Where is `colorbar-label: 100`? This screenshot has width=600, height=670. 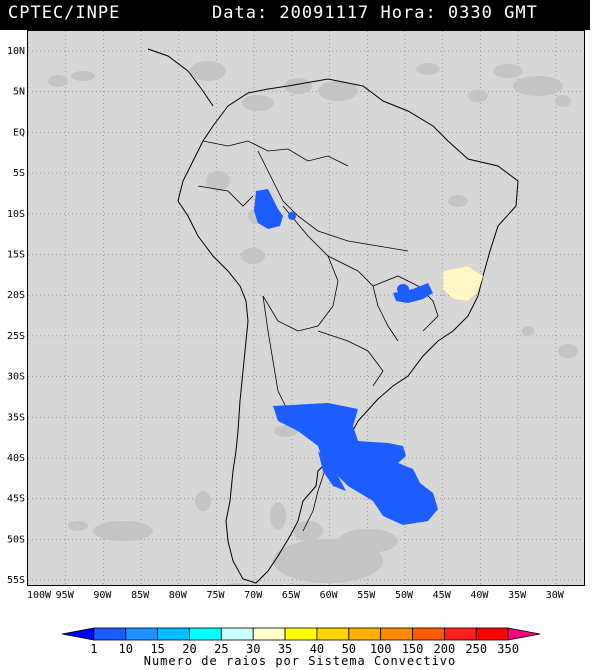
colorbar-label: 100 is located at coordinates (381, 649).